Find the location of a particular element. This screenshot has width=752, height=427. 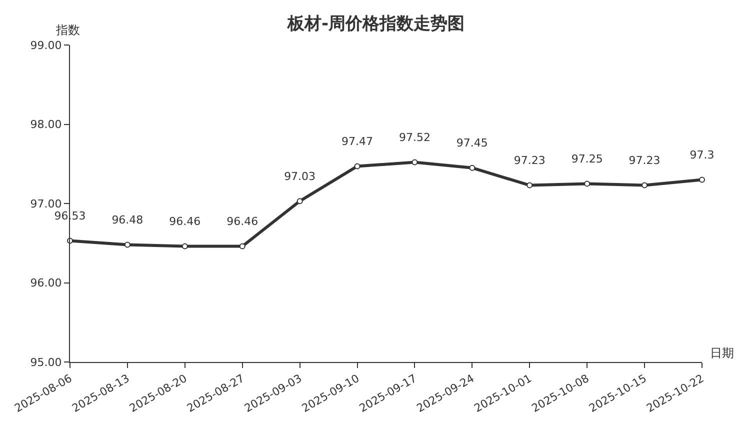

data-label: 97.25 is located at coordinates (587, 159).